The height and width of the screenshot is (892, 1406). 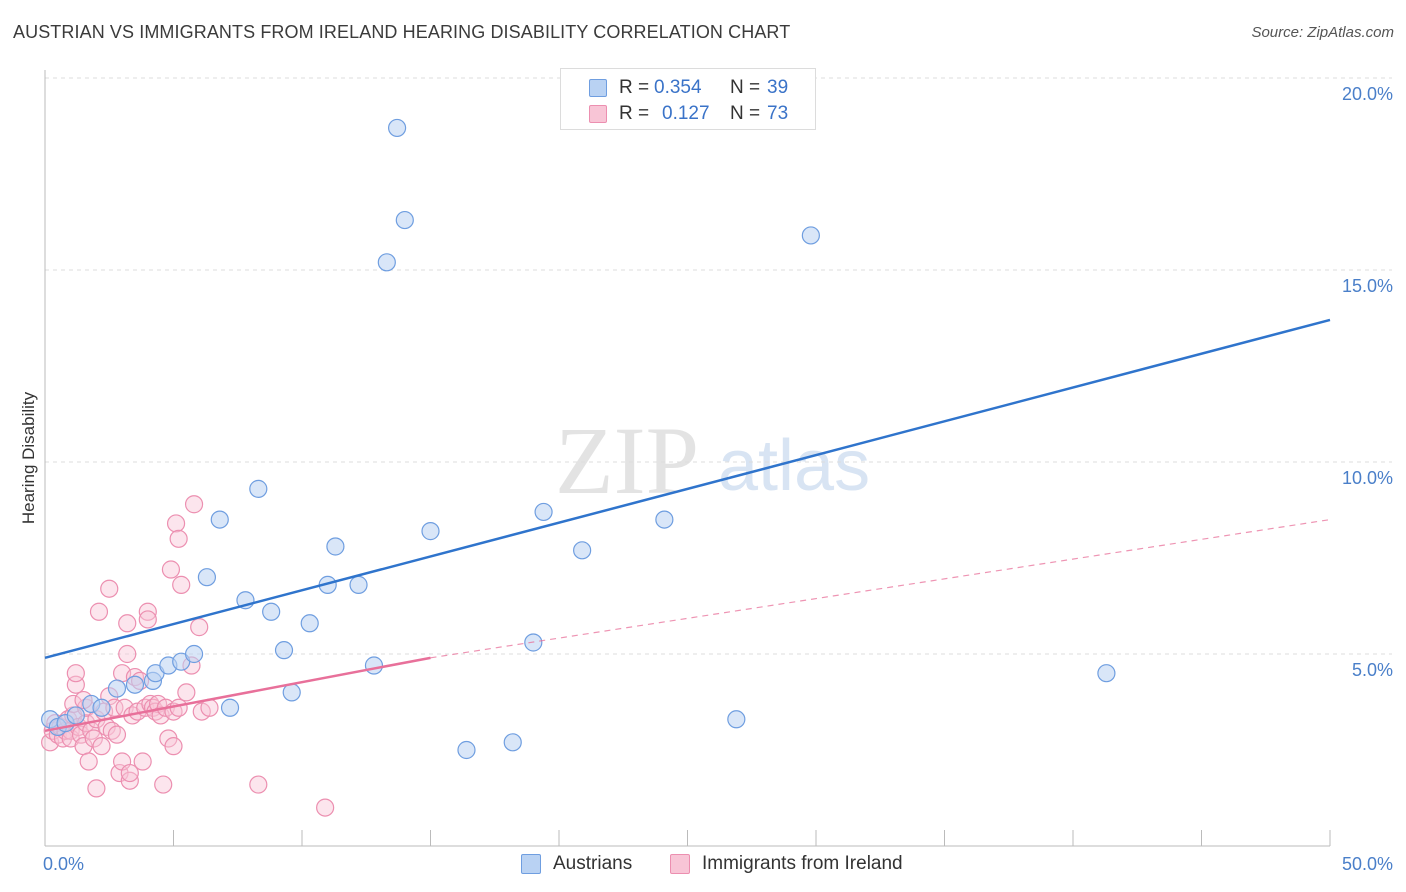 What do you see at coordinates (778, 113) in the screenshot?
I see `legend-n-value: 73` at bounding box center [778, 113].